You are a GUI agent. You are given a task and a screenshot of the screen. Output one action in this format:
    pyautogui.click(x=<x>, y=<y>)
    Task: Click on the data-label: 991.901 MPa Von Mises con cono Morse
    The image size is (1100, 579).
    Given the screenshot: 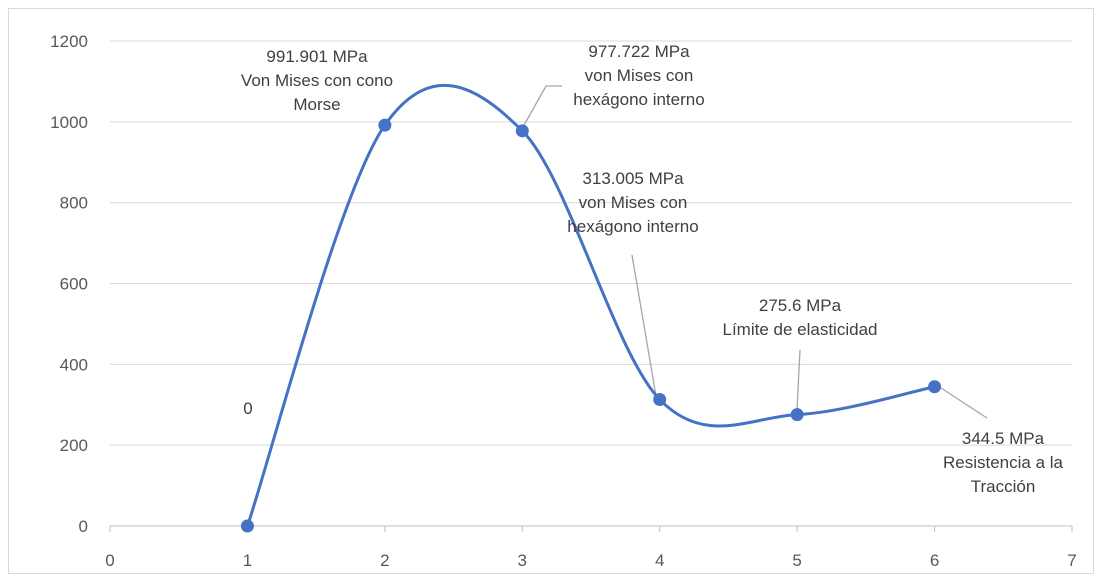 What is the action you would take?
    pyautogui.click(x=317, y=80)
    